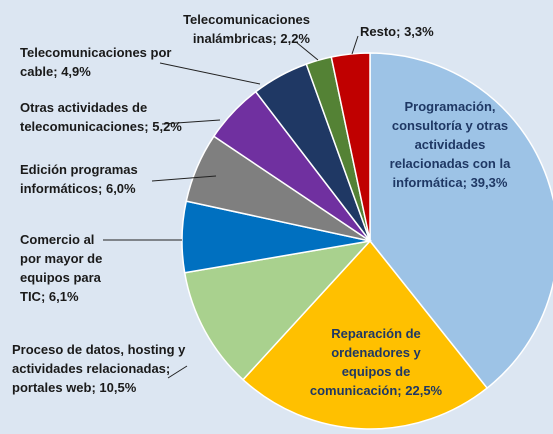 This screenshot has height=434, width=553. Describe the element at coordinates (63, 296) in the screenshot. I see `value-label: 6,1%` at that location.